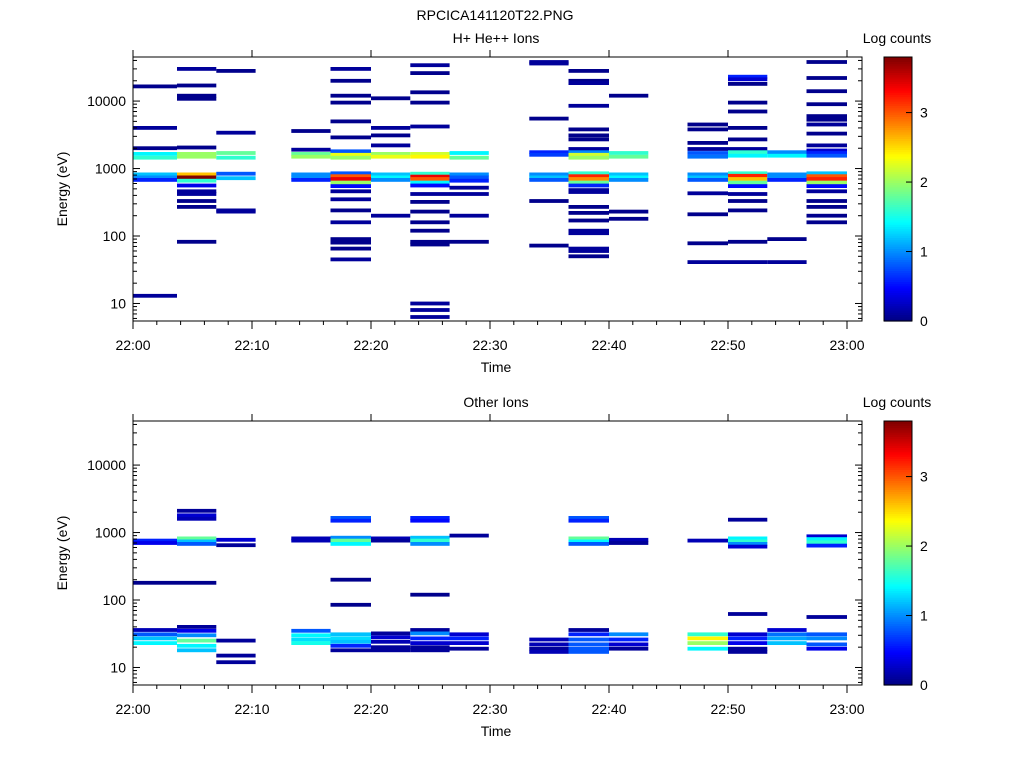  Describe the element at coordinates (62, 553) in the screenshot. I see `y-axis-label: Energy (eV)` at that location.